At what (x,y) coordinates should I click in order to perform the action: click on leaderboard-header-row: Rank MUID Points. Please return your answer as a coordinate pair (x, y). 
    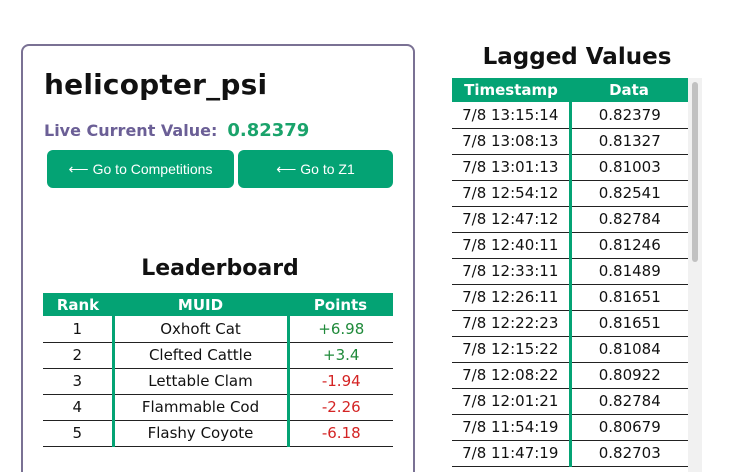
    Looking at the image, I should click on (218, 304).